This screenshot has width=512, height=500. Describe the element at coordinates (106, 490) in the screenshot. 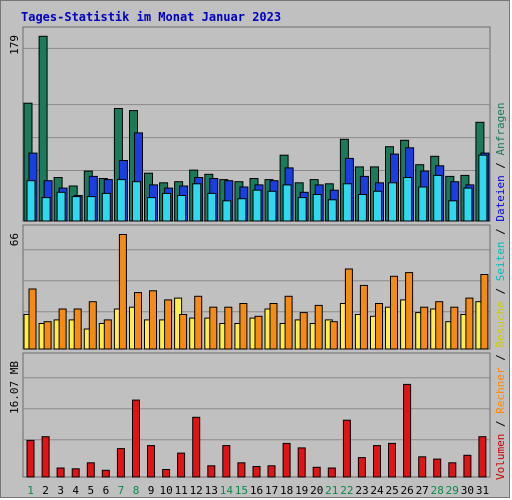

I see `x-tick-label: 6` at that location.